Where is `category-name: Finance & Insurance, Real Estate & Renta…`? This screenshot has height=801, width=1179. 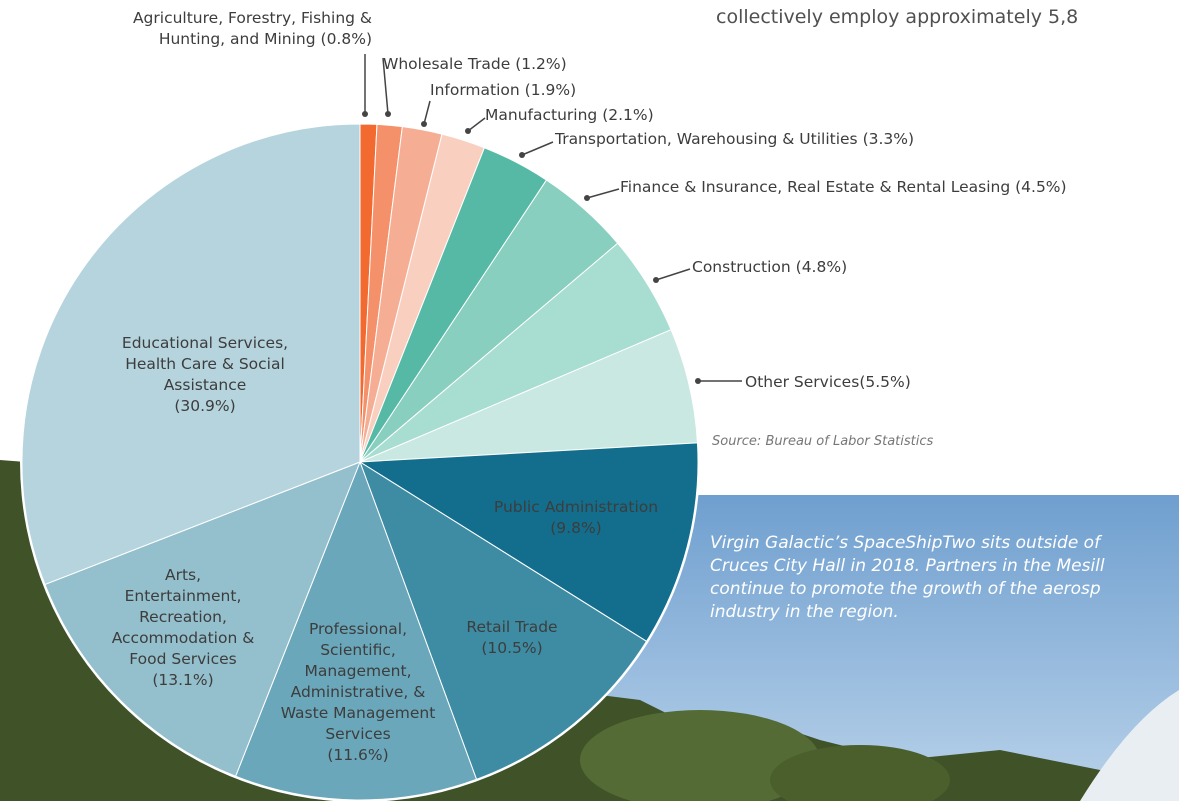
category-name: Finance & Insurance, Real Estate & Renta… is located at coordinates (815, 187).